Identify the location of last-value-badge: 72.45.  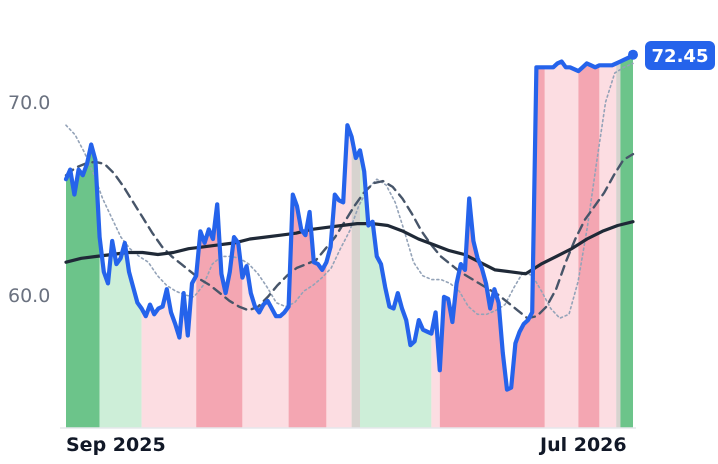
(680, 55).